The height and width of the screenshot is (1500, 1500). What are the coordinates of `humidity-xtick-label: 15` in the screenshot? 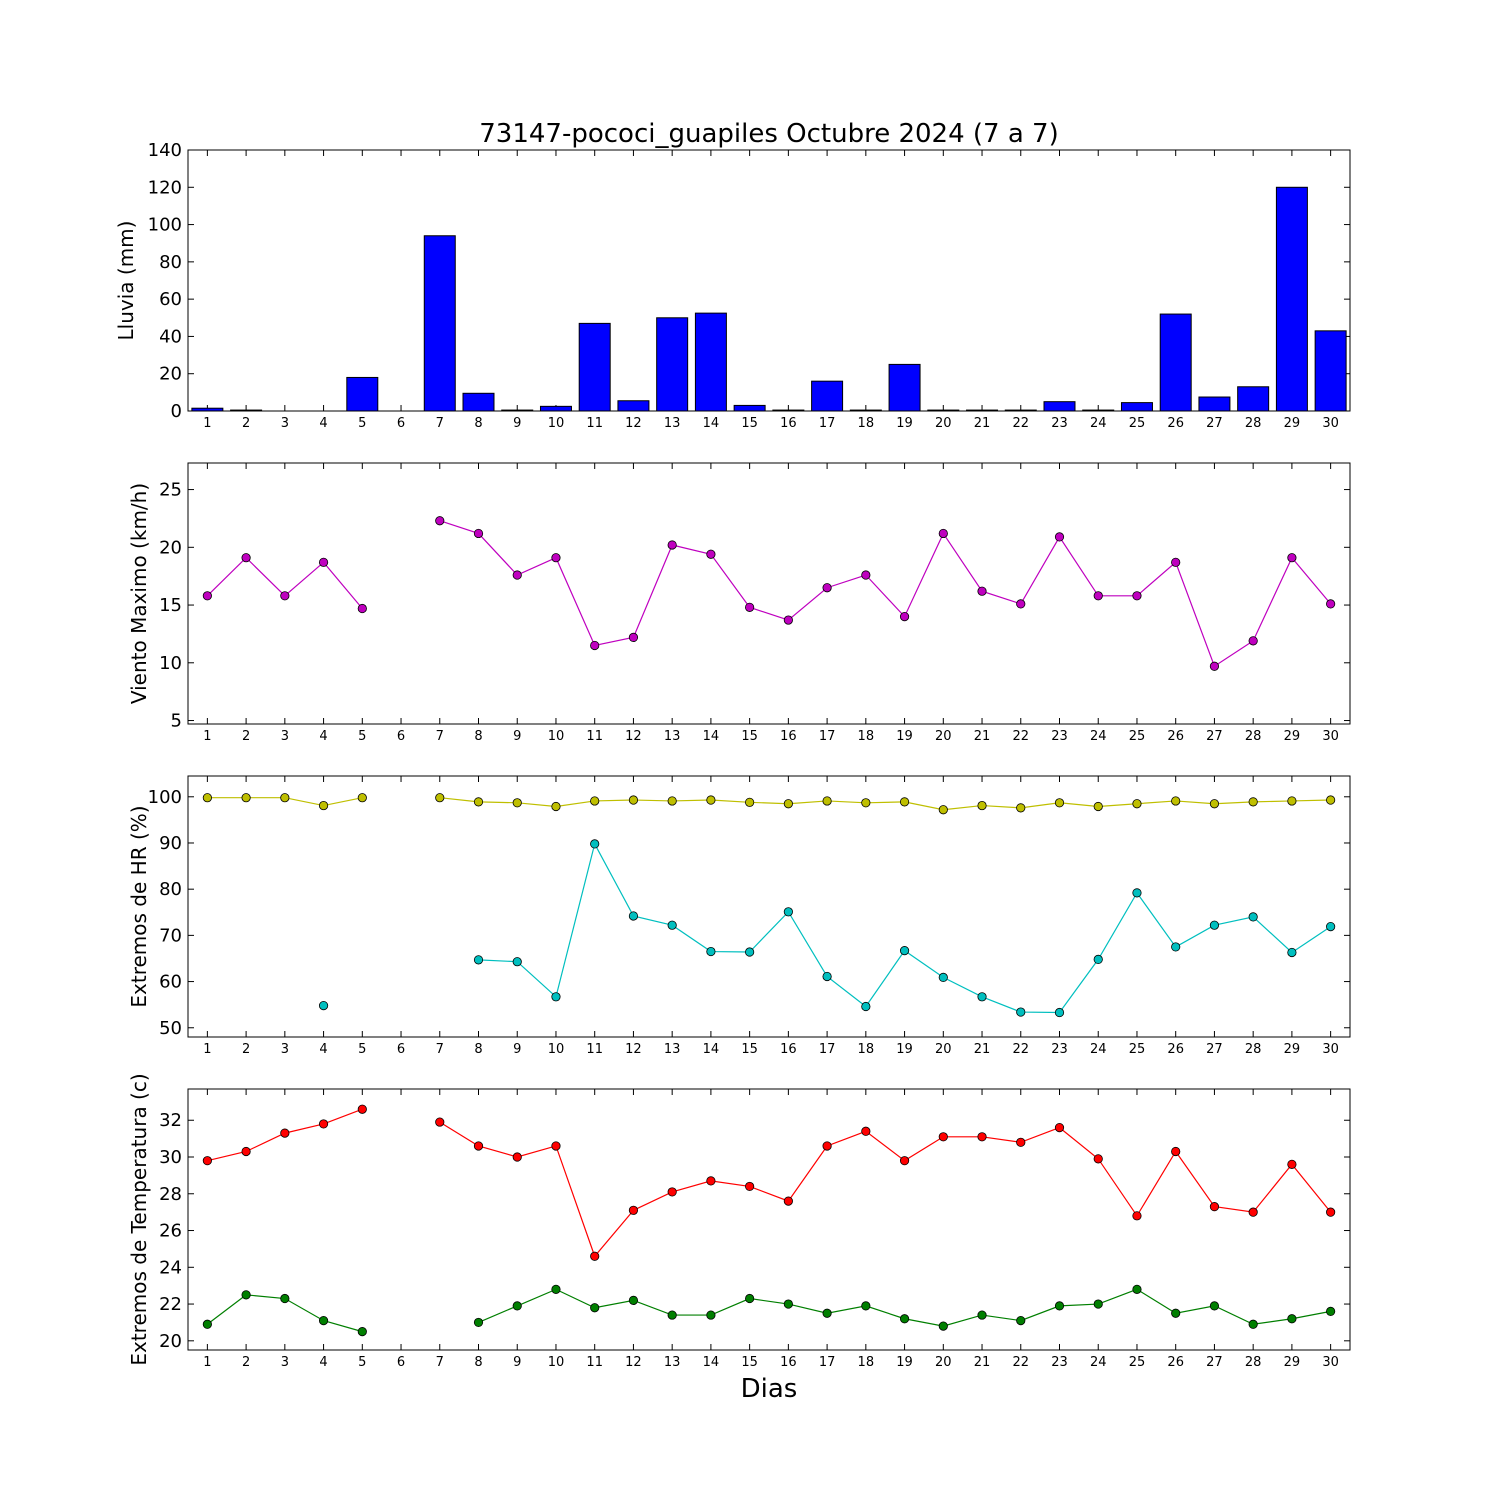 It's located at (749, 1049).